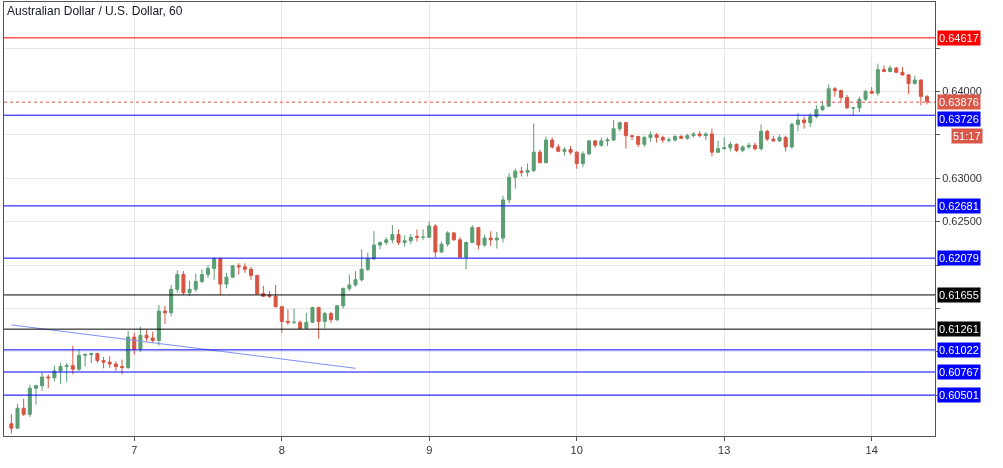 This screenshot has height=468, width=1003. What do you see at coordinates (959, 329) in the screenshot?
I see `ref-line-label: 0.61261` at bounding box center [959, 329].